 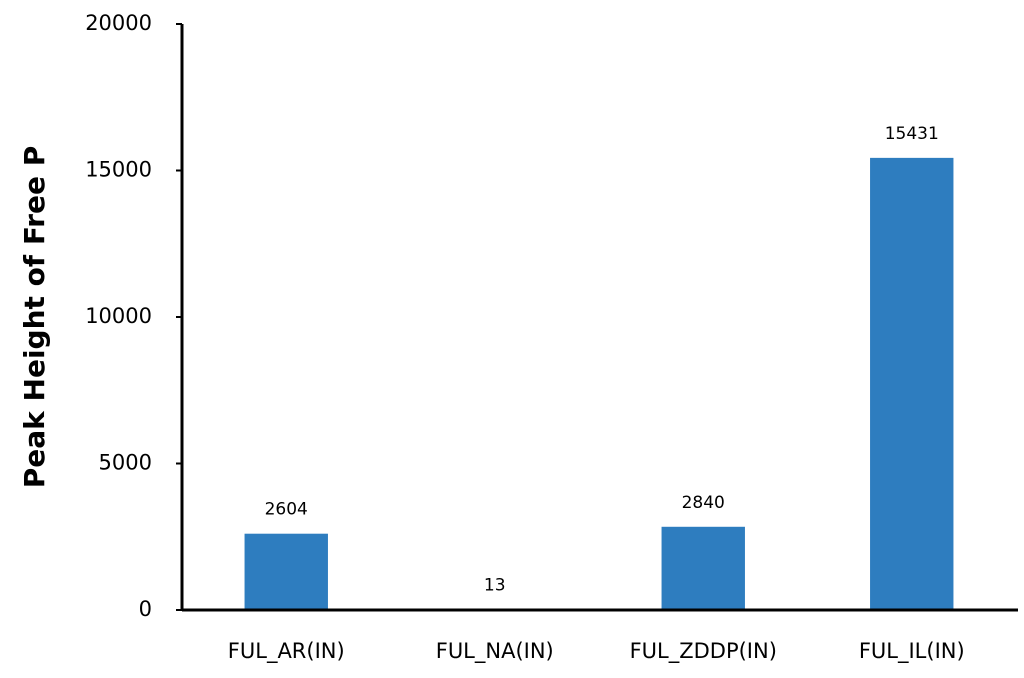 What do you see at coordinates (703, 651) in the screenshot?
I see `x-tick-label: FUL_ZDDP(IN)` at bounding box center [703, 651].